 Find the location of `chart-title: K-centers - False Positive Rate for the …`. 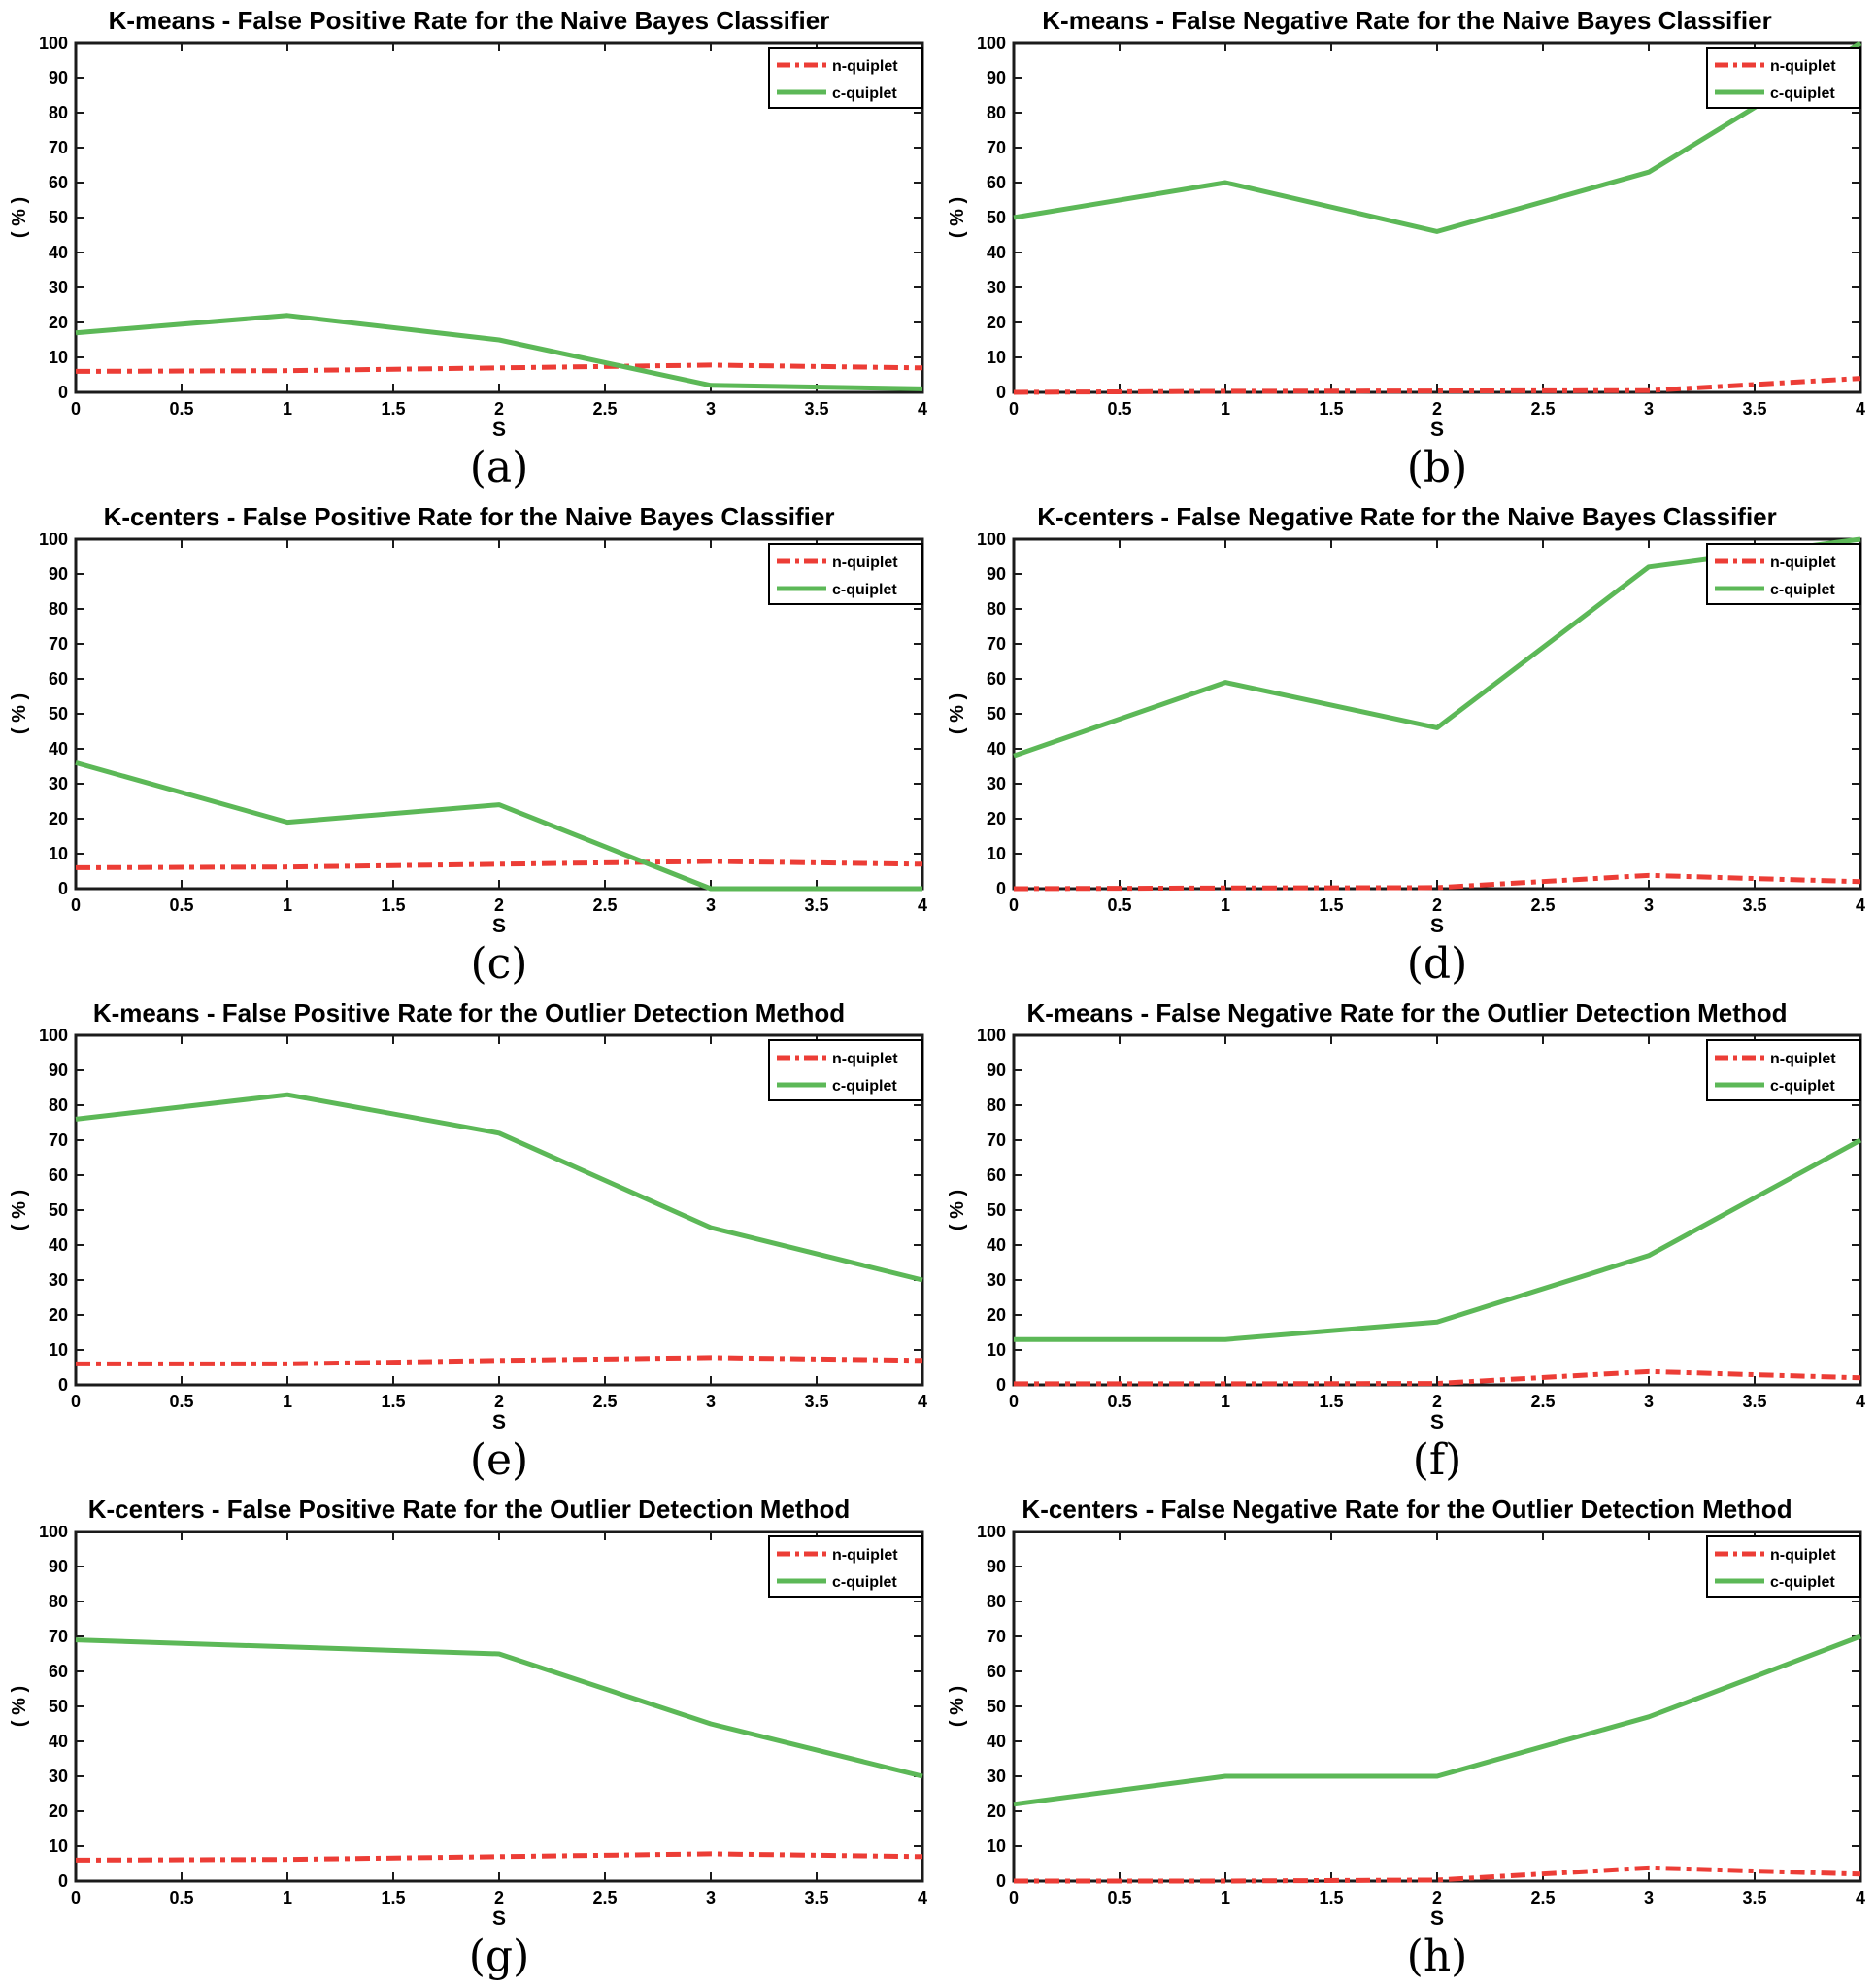

chart-title: K-centers - False Positive Rate for the … is located at coordinates (469, 516).